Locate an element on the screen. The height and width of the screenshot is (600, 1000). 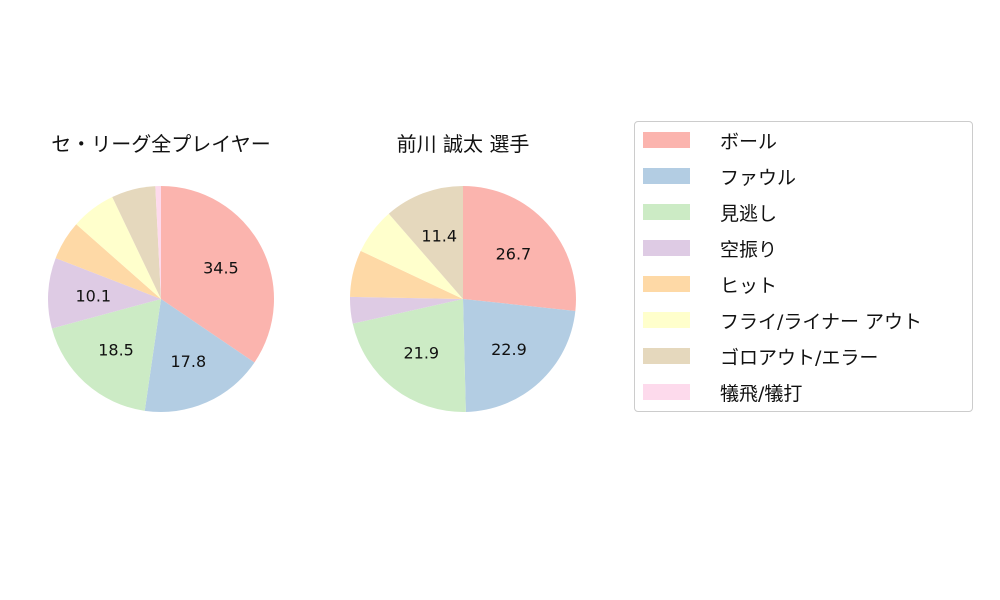
pie-chart-league: 34.5 17.8 18.5 10.1 is located at coordinates (161, 299).